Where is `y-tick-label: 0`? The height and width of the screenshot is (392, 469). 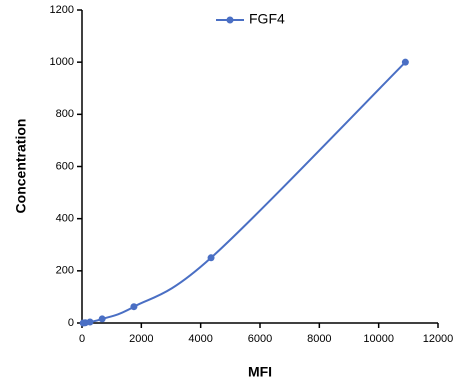 y-tick-label: 0 is located at coordinates (71, 323).